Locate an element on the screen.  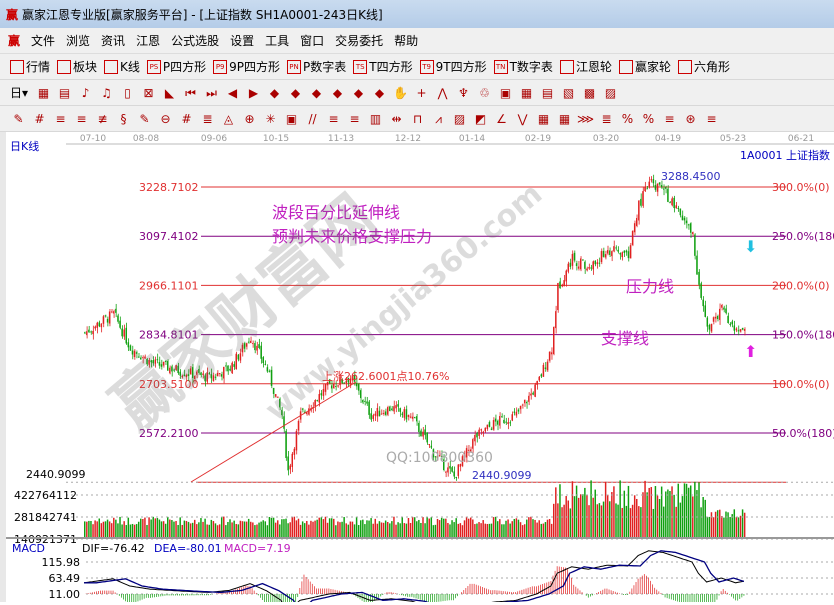
tool-icon: ▥ is located at coordinates (375, 118).